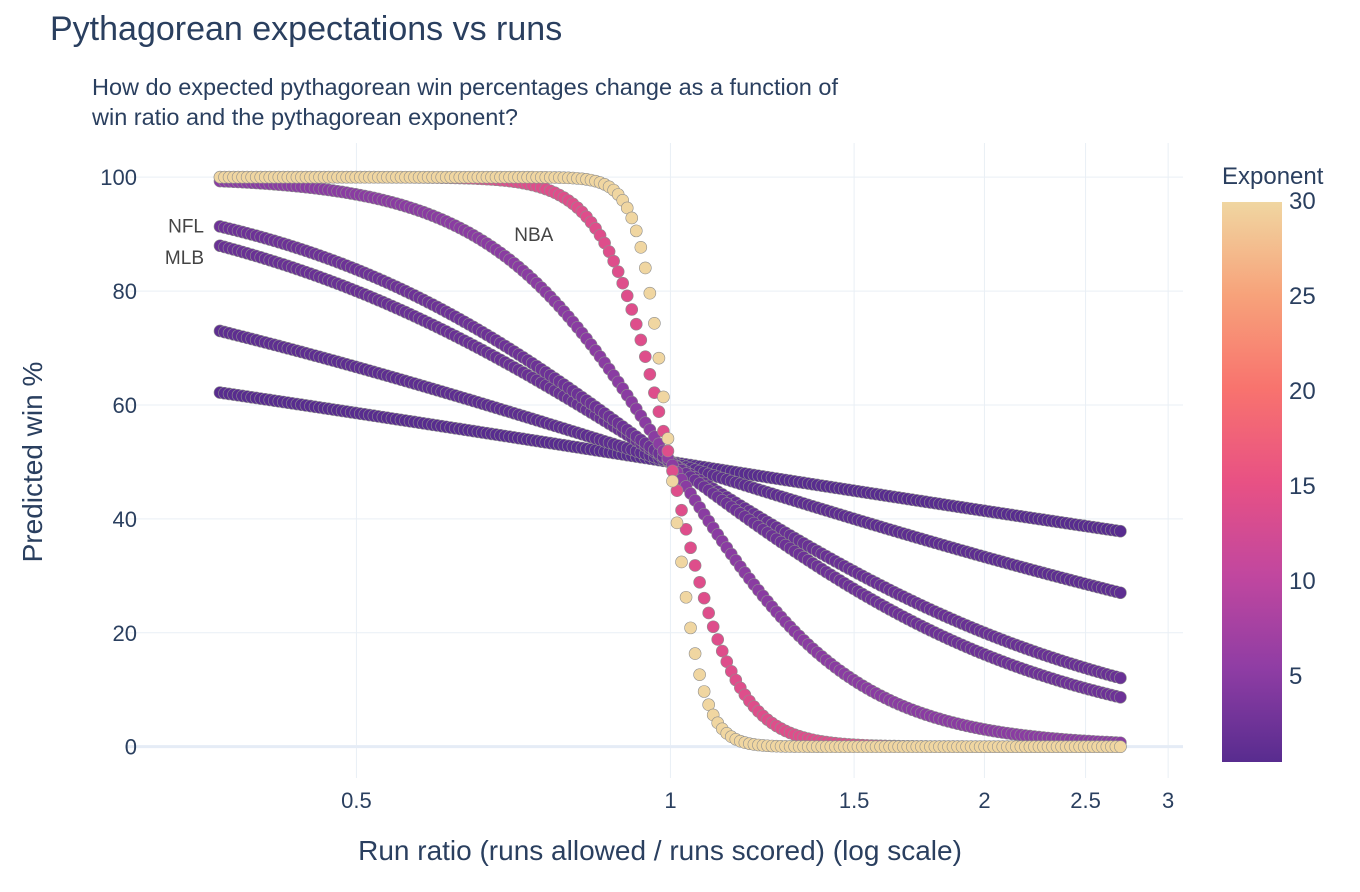  Describe the element at coordinates (118, 462) in the screenshot. I see `y-axis-ticks: 0 20 40 60 80 100` at that location.